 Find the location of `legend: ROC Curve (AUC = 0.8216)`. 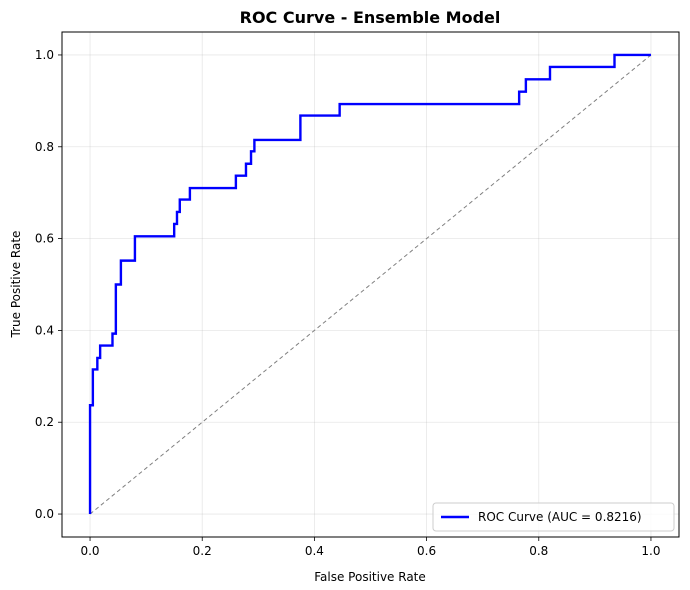

legend: ROC Curve (AUC = 0.8216) is located at coordinates (553, 517).